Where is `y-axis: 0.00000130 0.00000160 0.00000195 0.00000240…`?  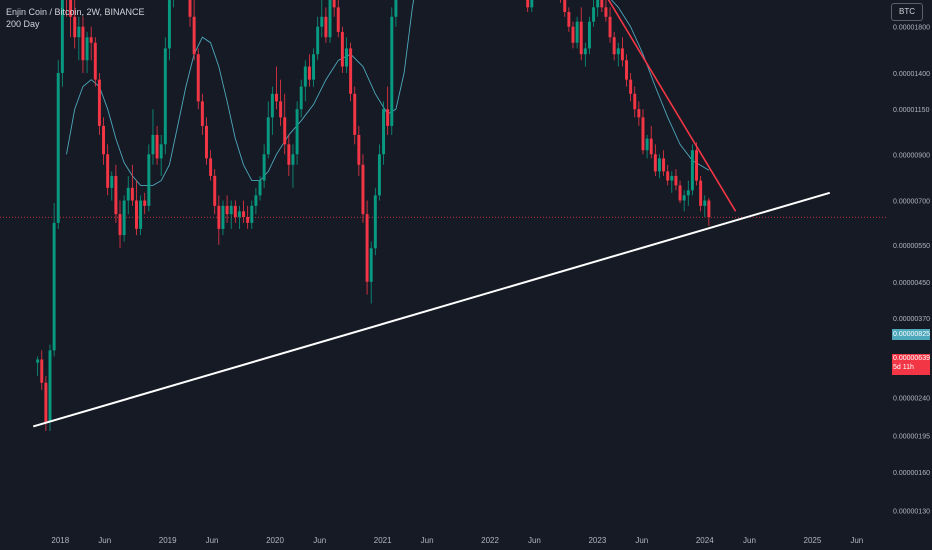 y-axis: 0.00000130 0.00000160 0.00000195 0.00000240… is located at coordinates (911, 258).